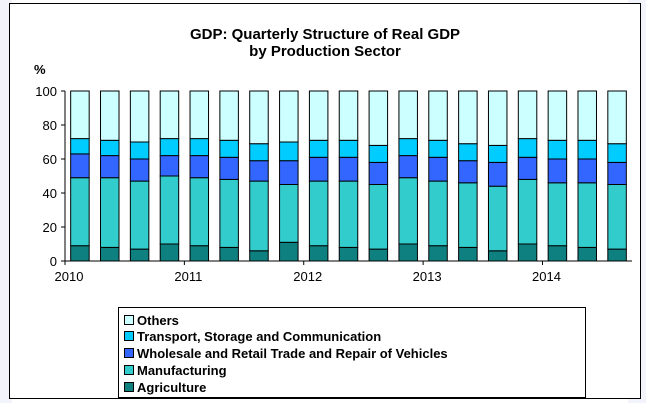 This screenshot has width=646, height=403. I want to click on y-tick-label: 20, so click(50, 227).